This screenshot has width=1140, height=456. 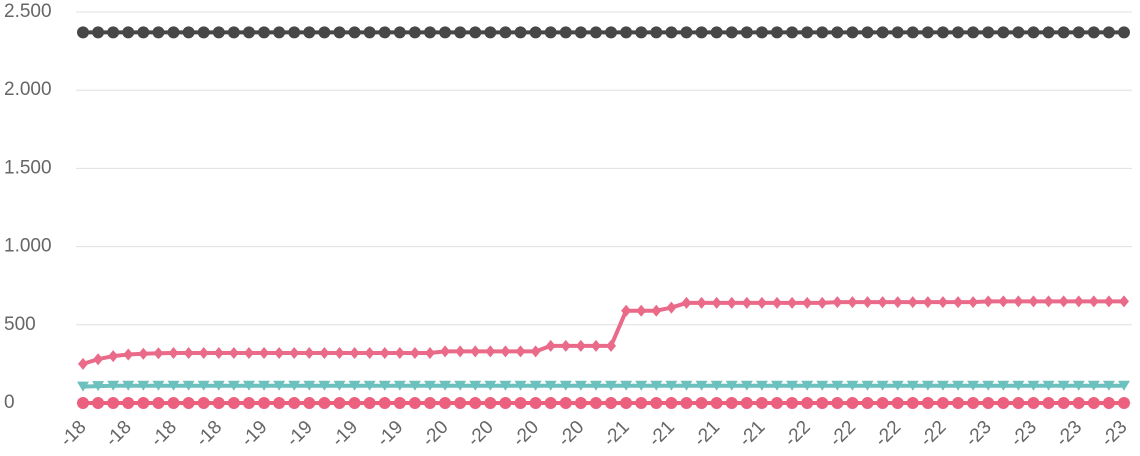 What do you see at coordinates (390, 434) in the screenshot?
I see `x-tick-label: -19` at bounding box center [390, 434].